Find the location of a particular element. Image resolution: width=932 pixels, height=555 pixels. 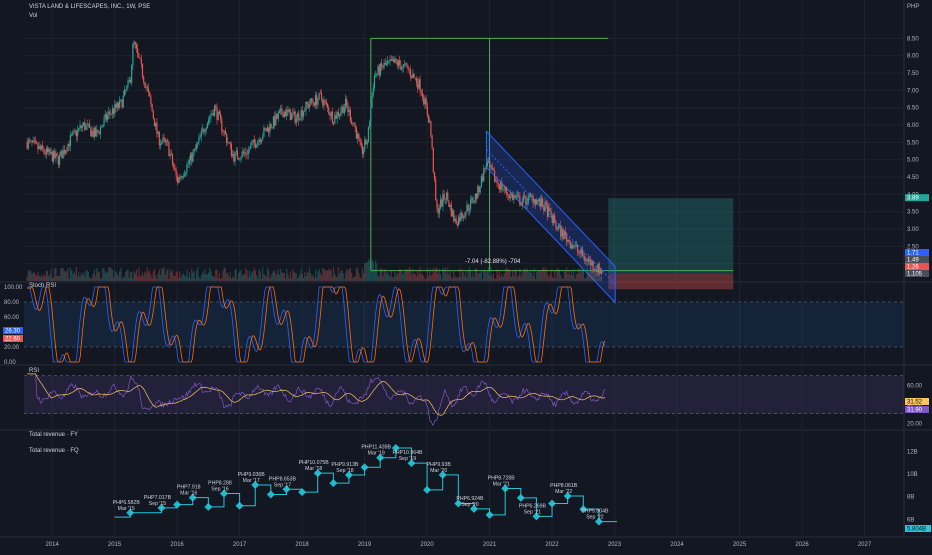

revenue-point-label: PHP11.439B is located at coordinates (376, 448).